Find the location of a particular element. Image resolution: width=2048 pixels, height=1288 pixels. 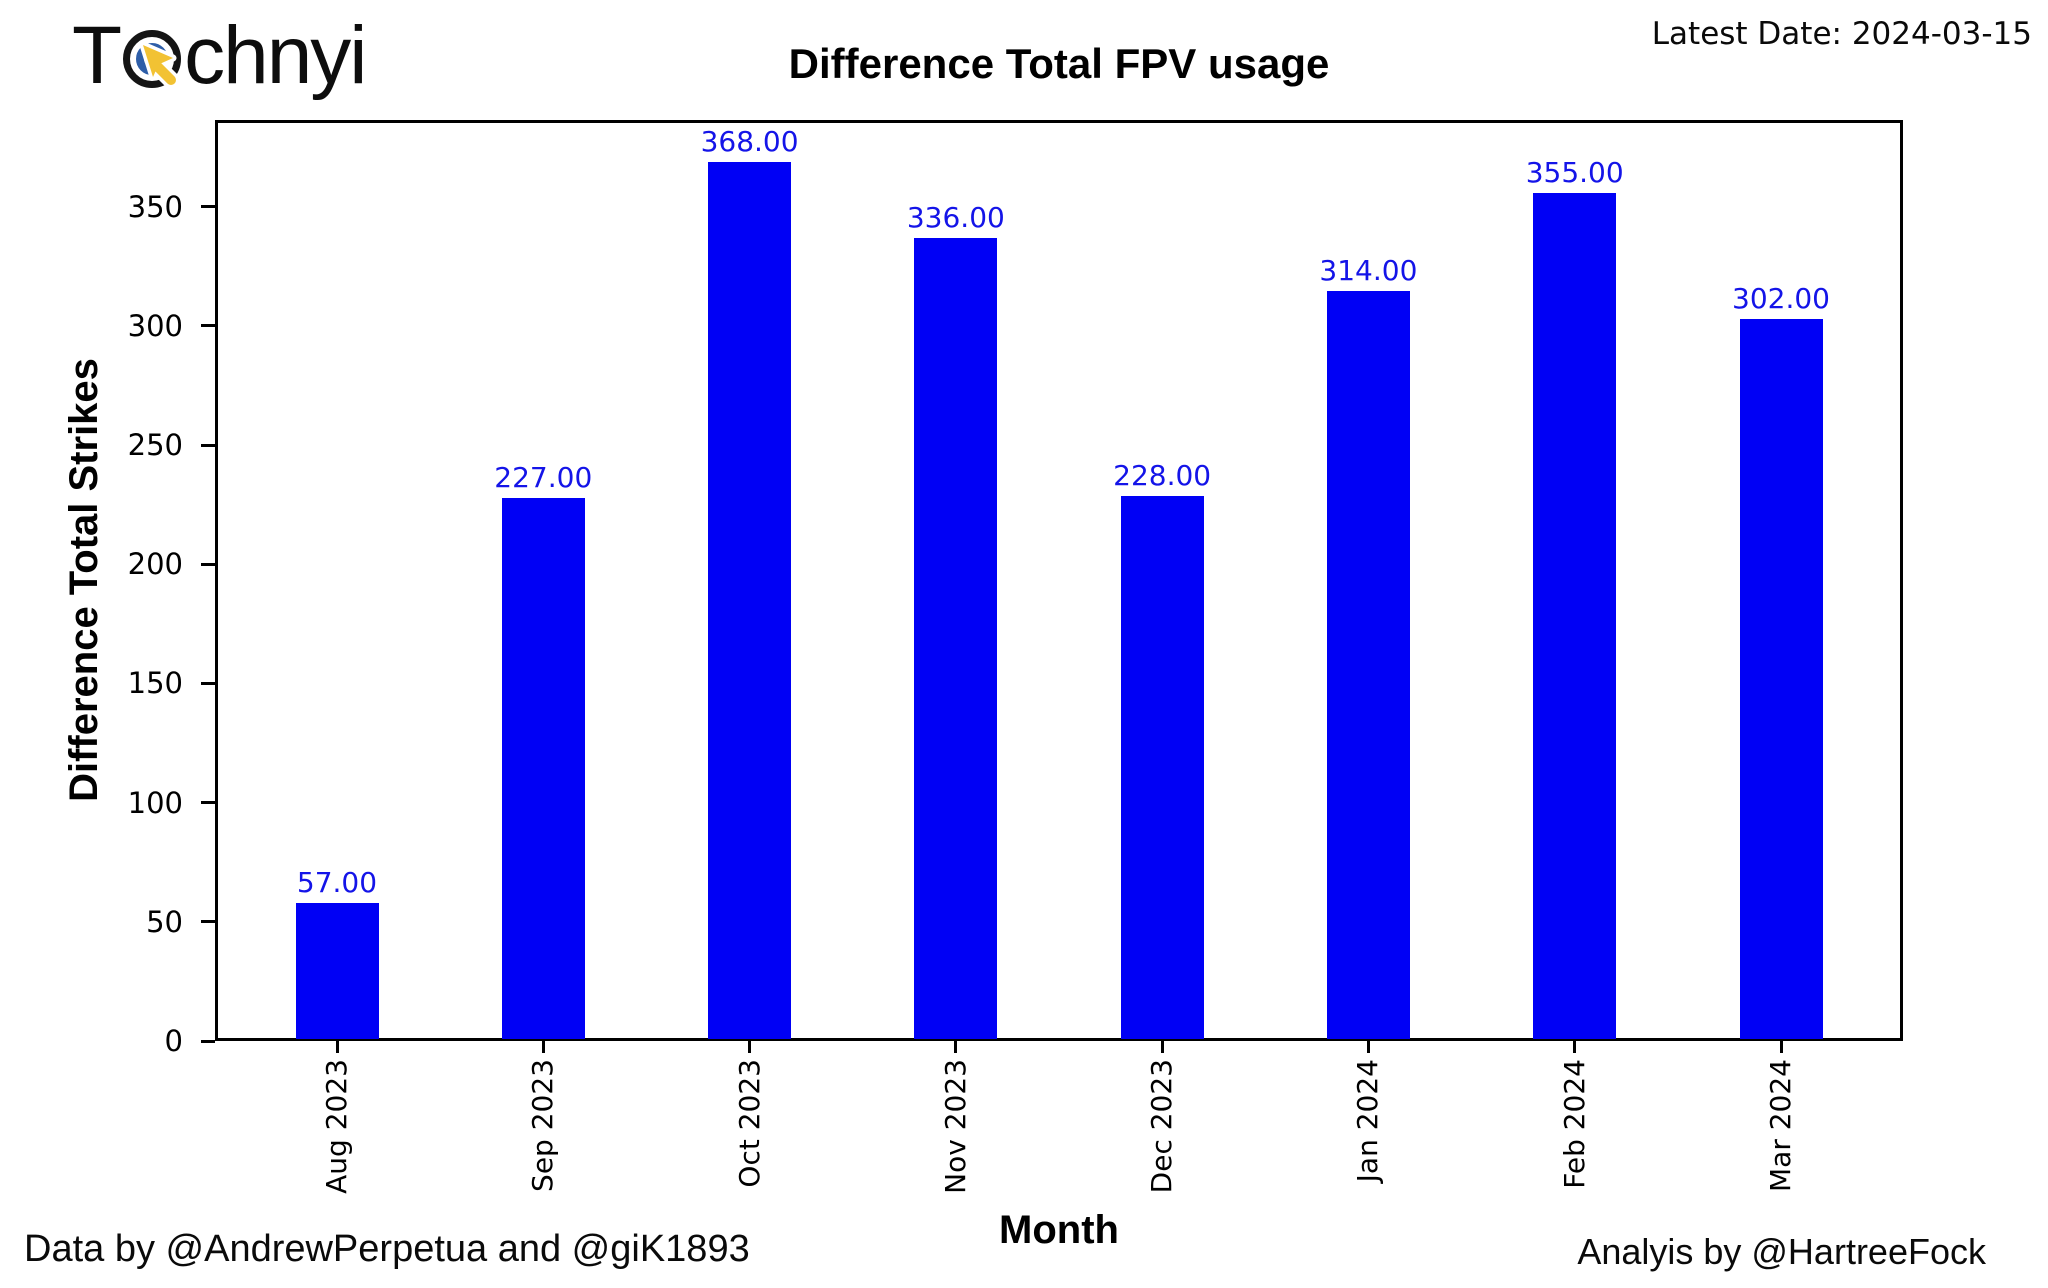

y-tick-label: 300 is located at coordinates (155, 325).